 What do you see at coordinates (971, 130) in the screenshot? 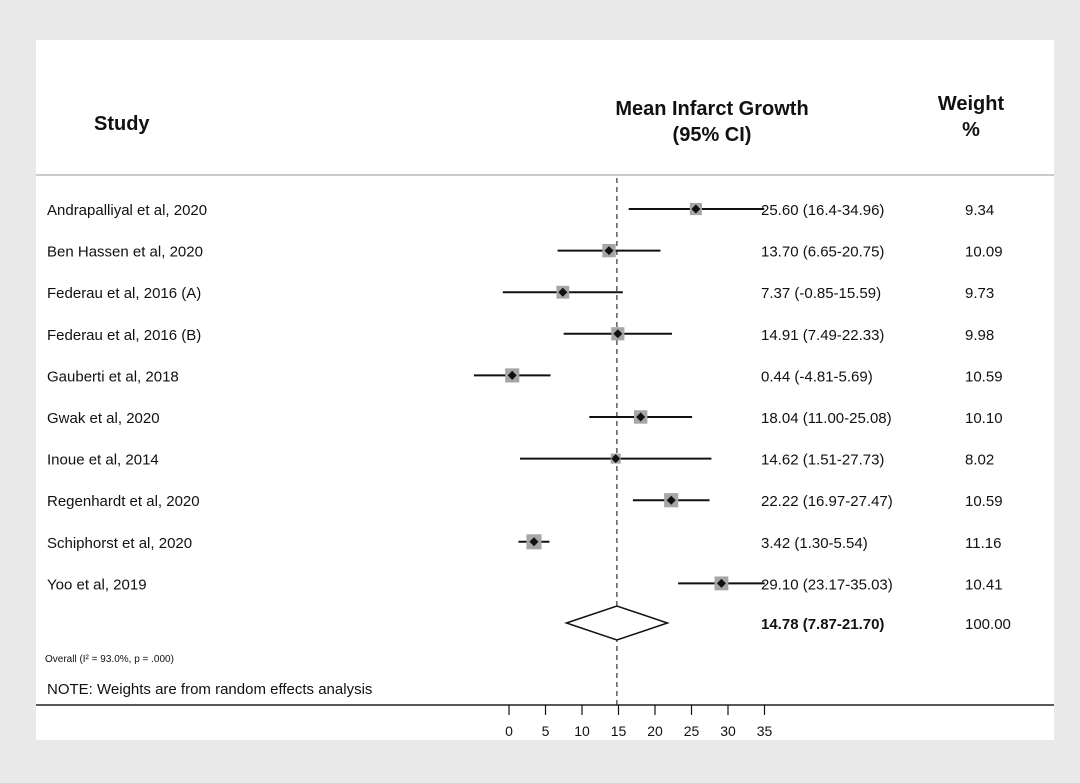
I see `weight-column-header-line2: %` at bounding box center [971, 130].